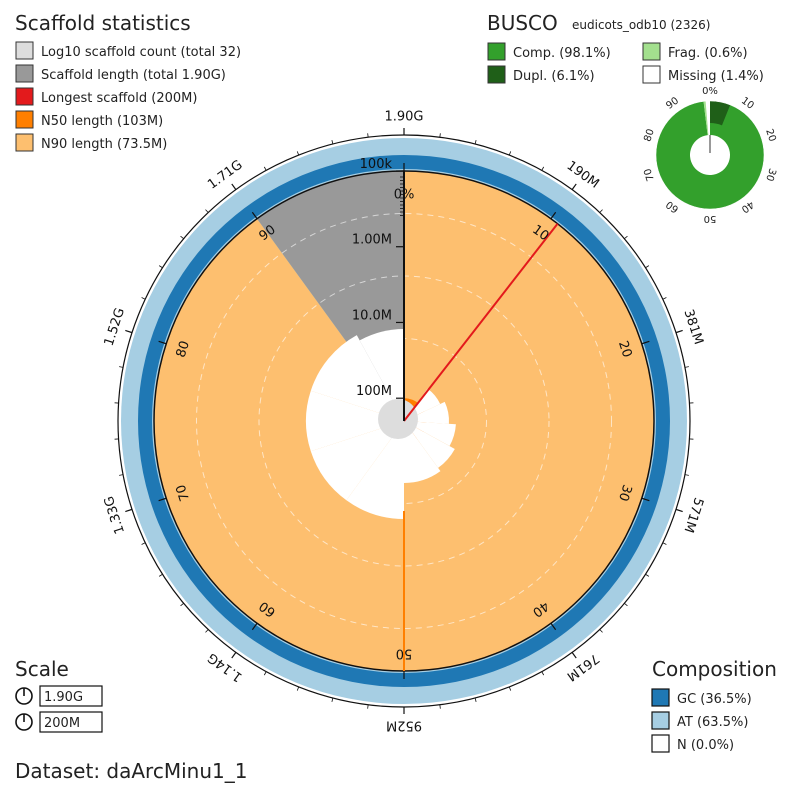  What do you see at coordinates (71, 722) in the screenshot?
I see `scale-box` at bounding box center [71, 722].